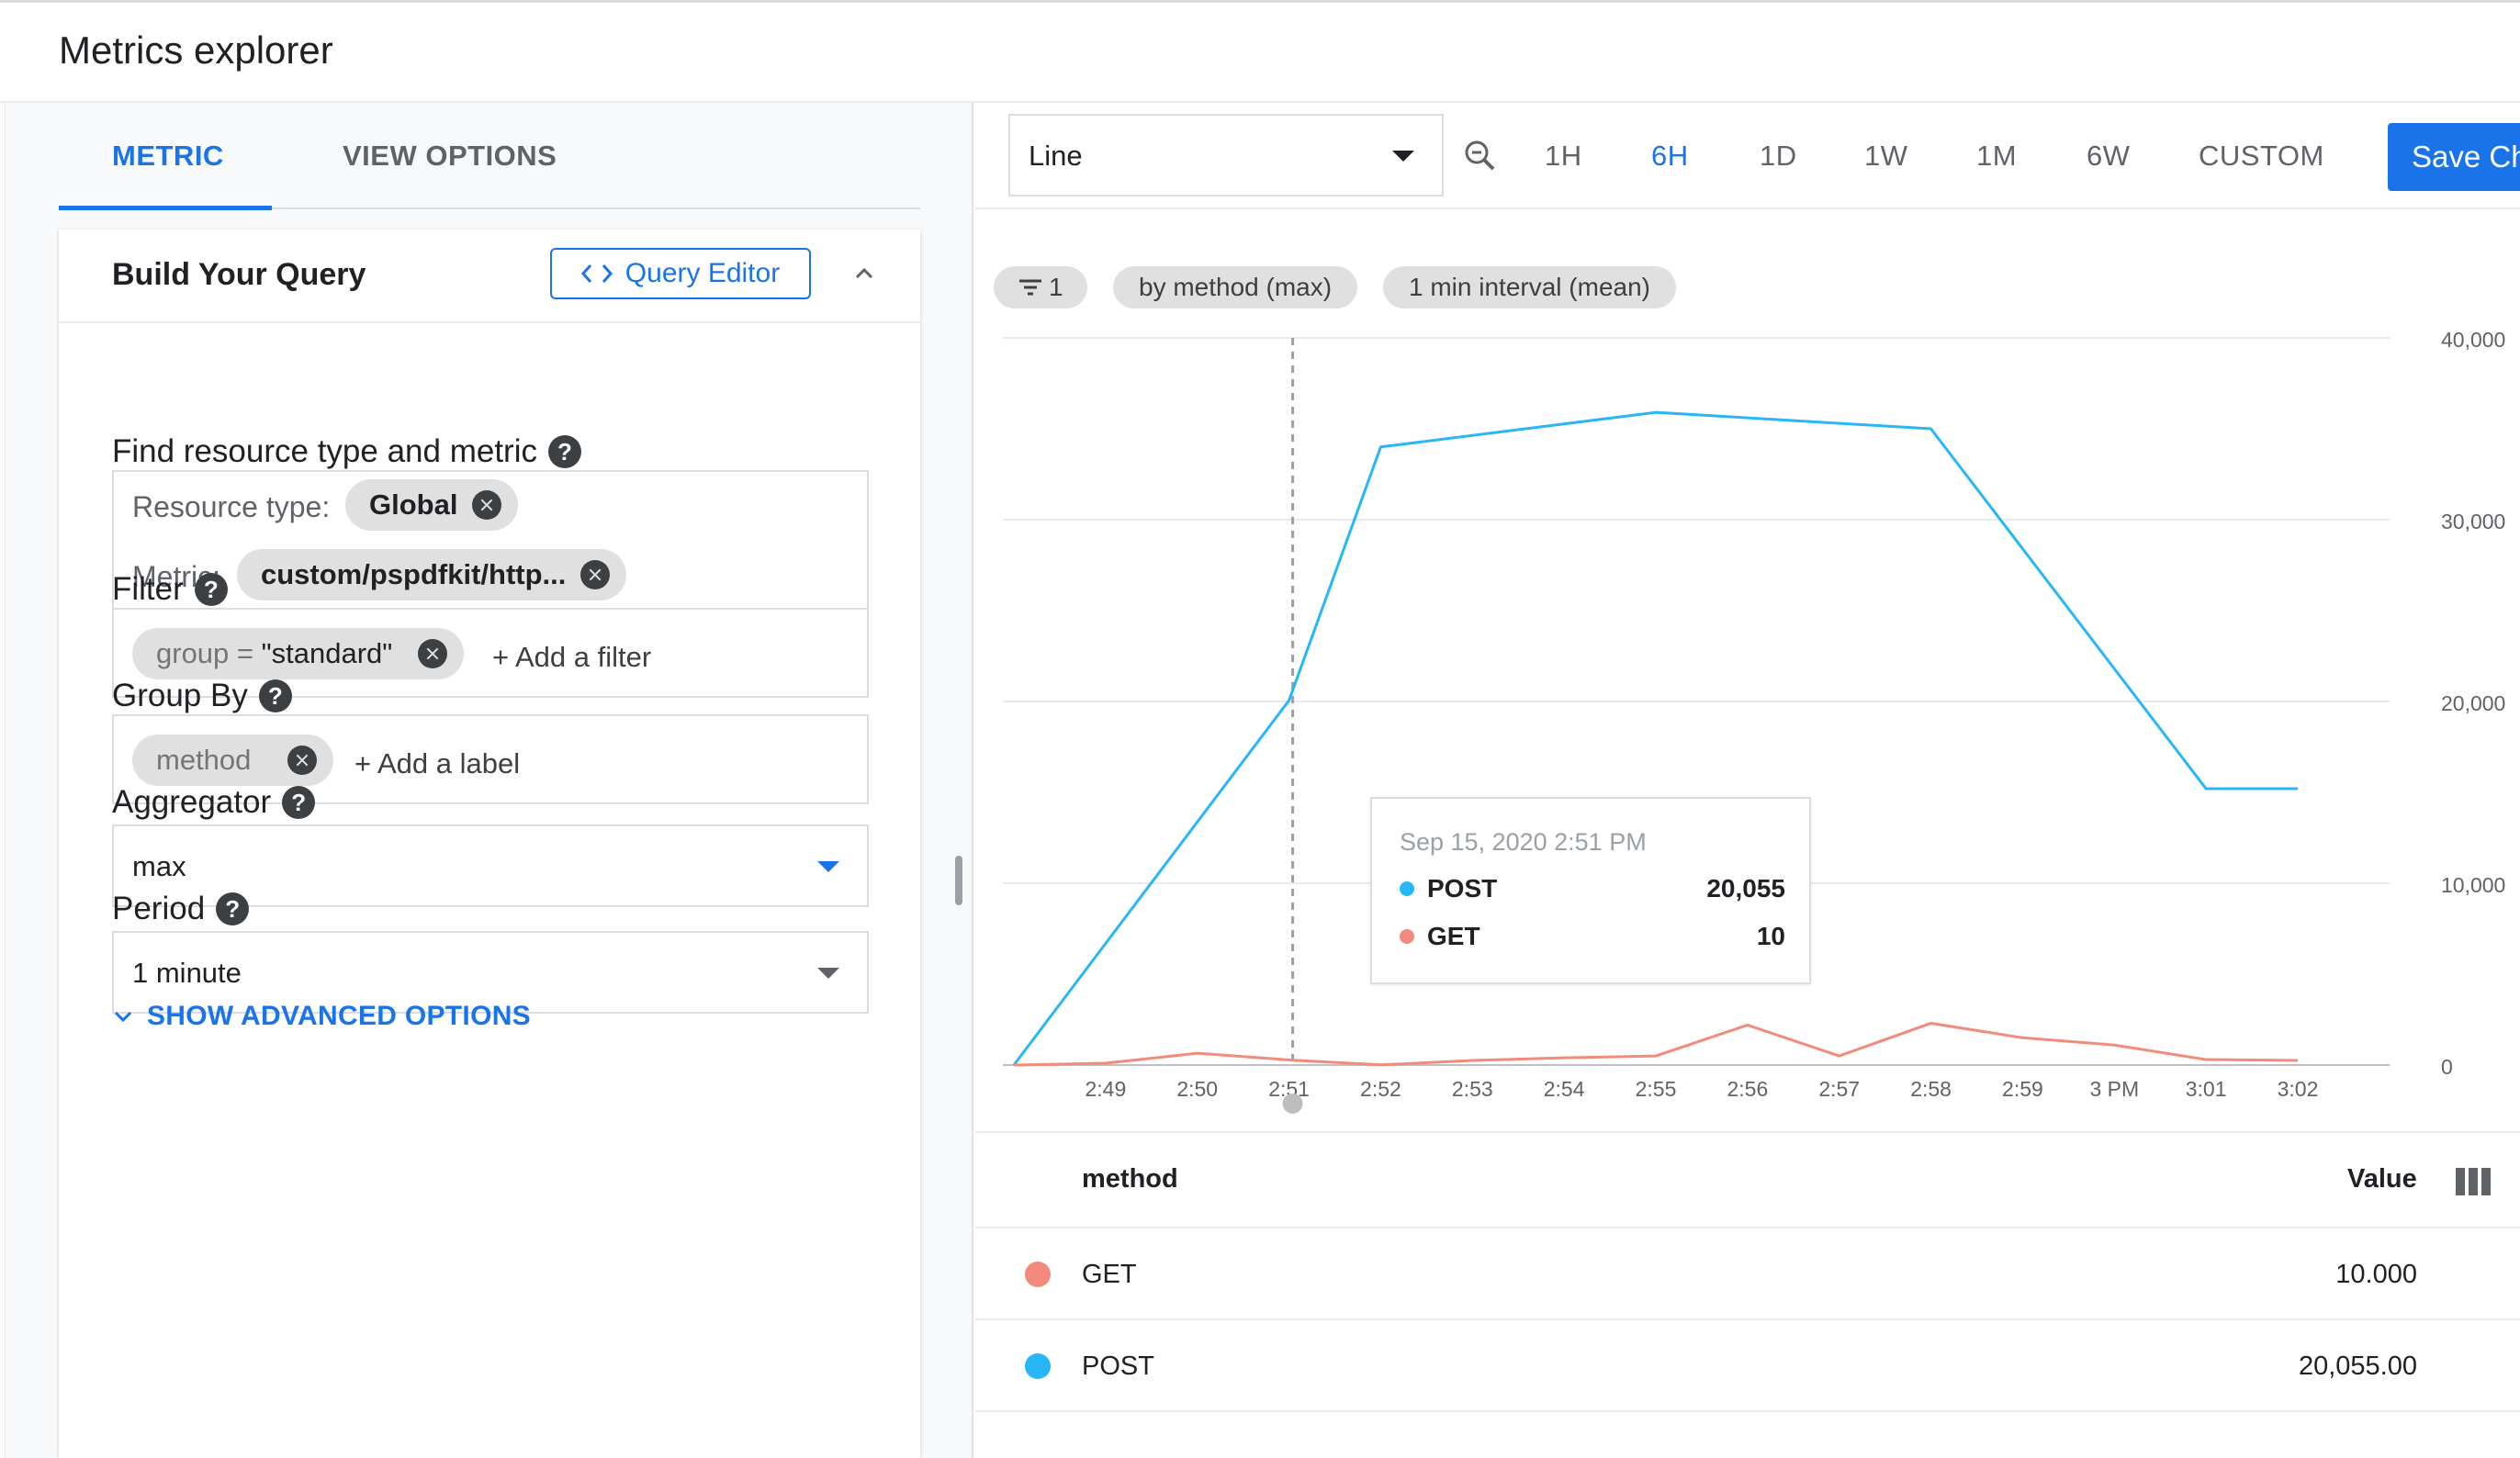 Image resolution: width=2520 pixels, height=1458 pixels. I want to click on tooltip-row-post: POST 20,055, so click(1592, 888).